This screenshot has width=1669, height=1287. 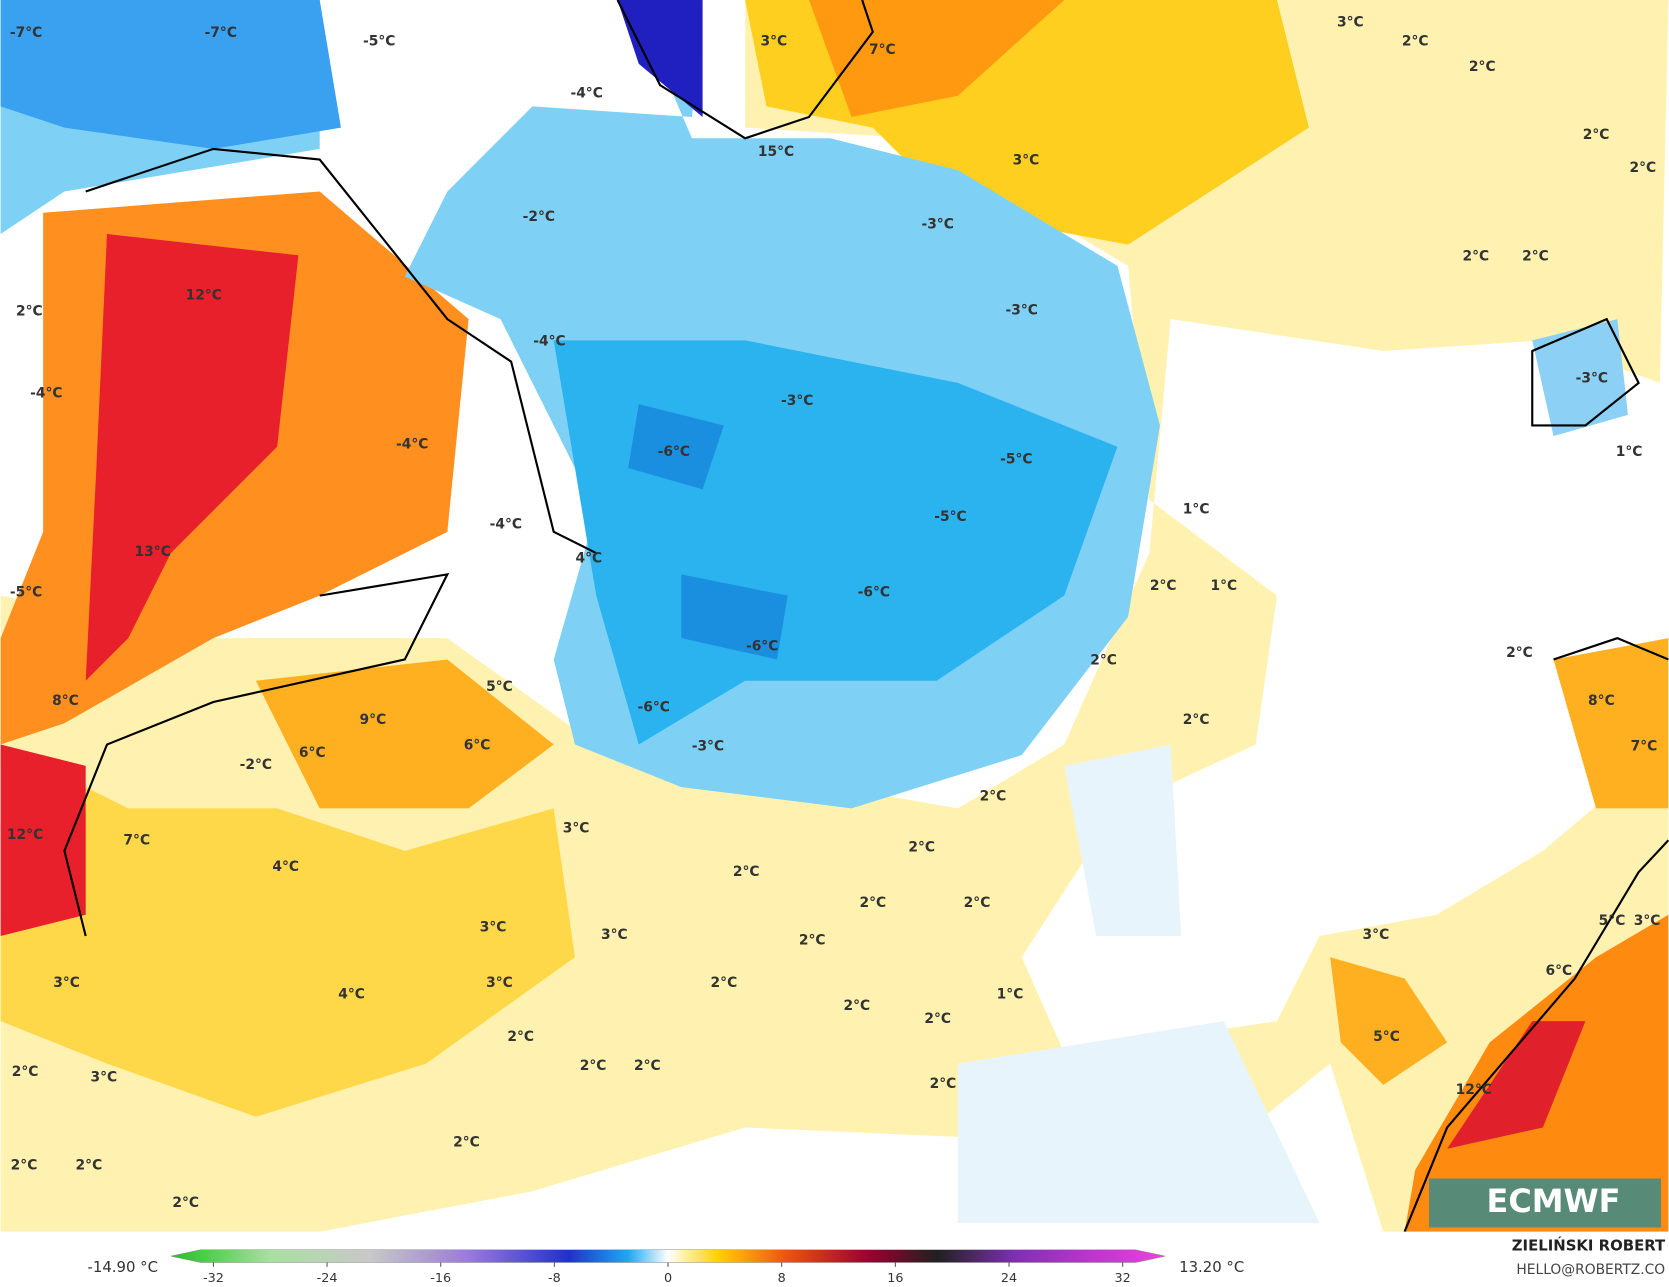 What do you see at coordinates (327, 1278) in the screenshot?
I see `colorbar-tick-label: -24` at bounding box center [327, 1278].